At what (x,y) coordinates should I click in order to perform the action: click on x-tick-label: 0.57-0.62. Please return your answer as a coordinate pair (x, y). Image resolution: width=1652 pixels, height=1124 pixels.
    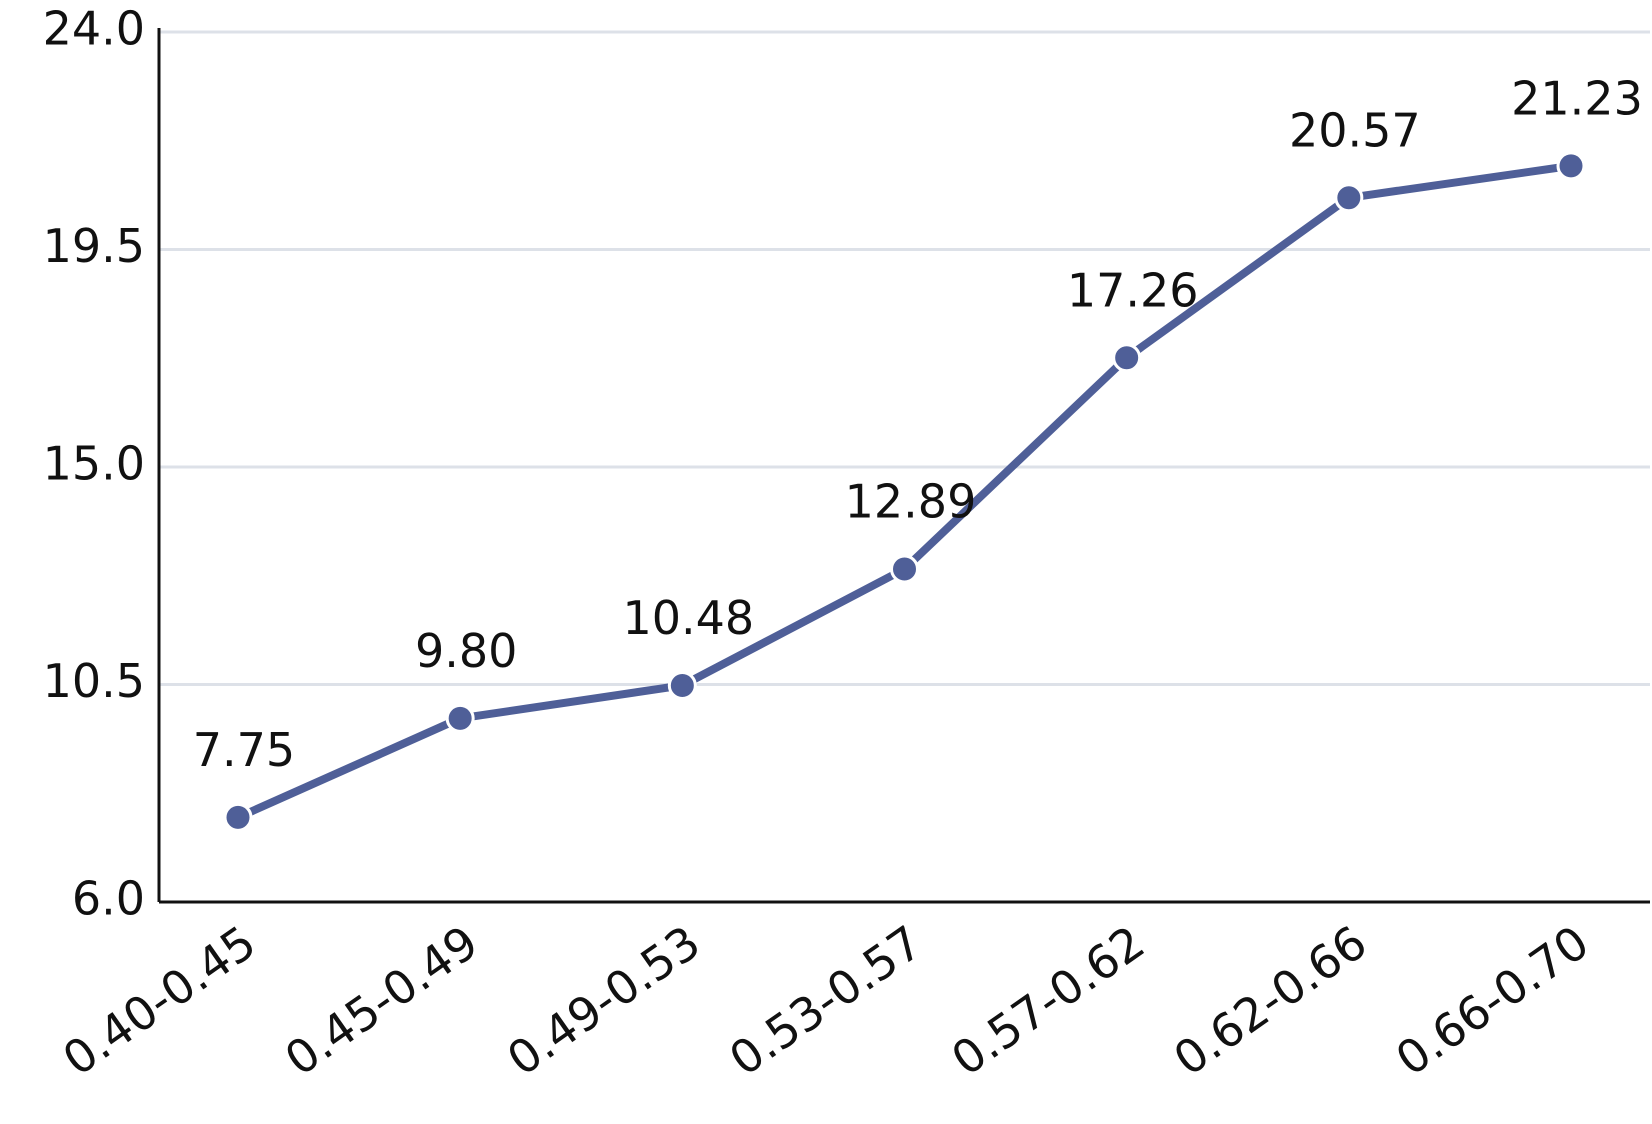
    Looking at the image, I should click on (1048, 1000).